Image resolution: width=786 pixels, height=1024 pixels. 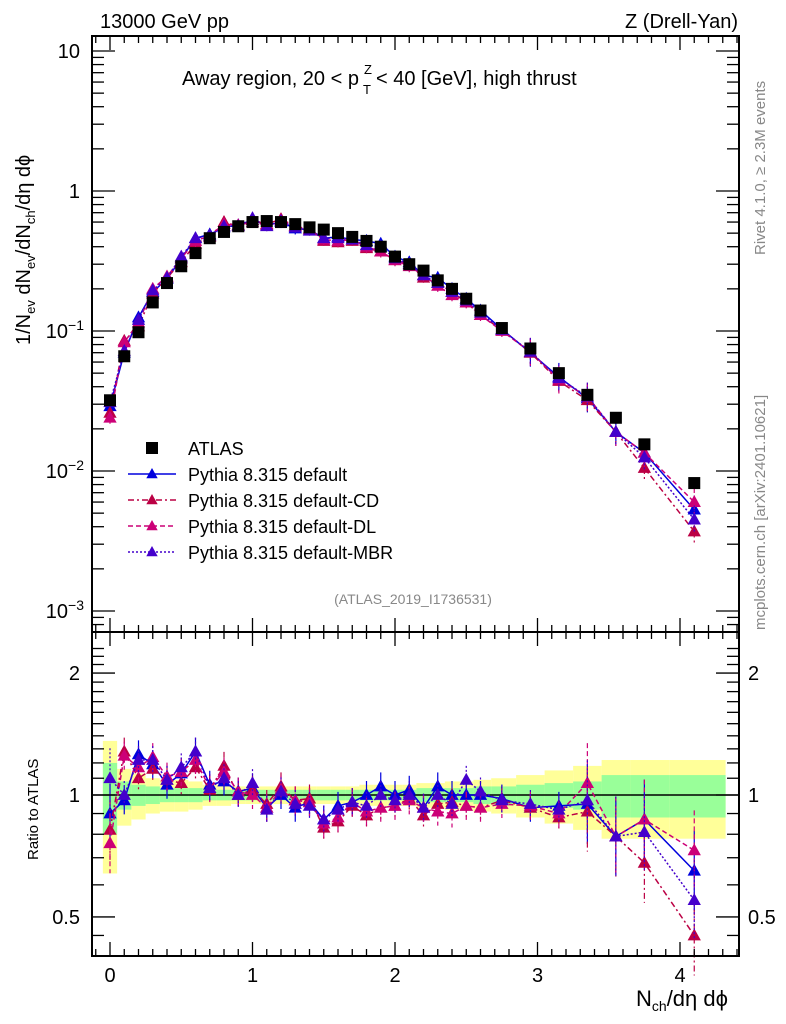 I want to click on svg-text: Away region, 20 < p, so click(x=270, y=79).